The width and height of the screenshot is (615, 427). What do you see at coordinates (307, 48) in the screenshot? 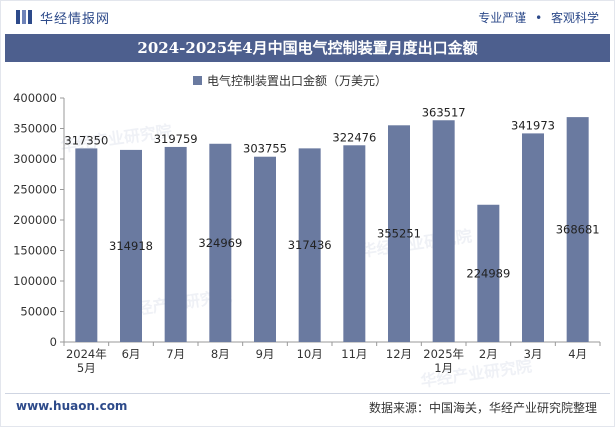
I see `chart-title: 2024-2025年4月中国电气控制装置月度出口金额` at bounding box center [307, 48].